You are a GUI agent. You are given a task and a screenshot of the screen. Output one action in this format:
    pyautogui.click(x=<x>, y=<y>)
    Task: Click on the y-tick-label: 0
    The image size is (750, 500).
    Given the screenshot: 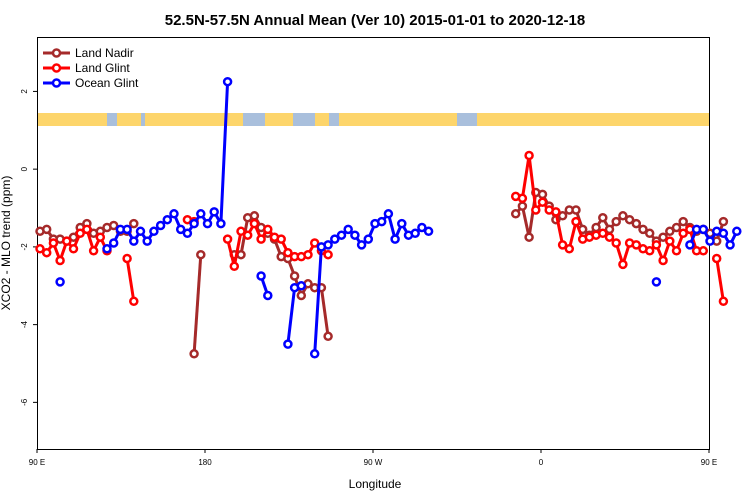 What is the action you would take?
    pyautogui.click(x=24, y=168)
    